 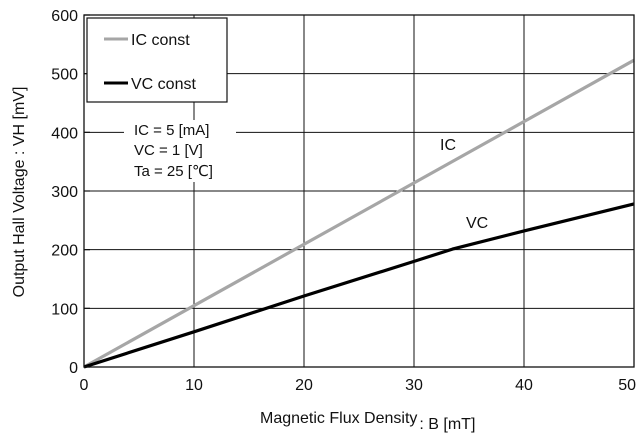 What do you see at coordinates (358, 385) in the screenshot?
I see `x-tick-labels: 0 10 20 30 40 50` at bounding box center [358, 385].